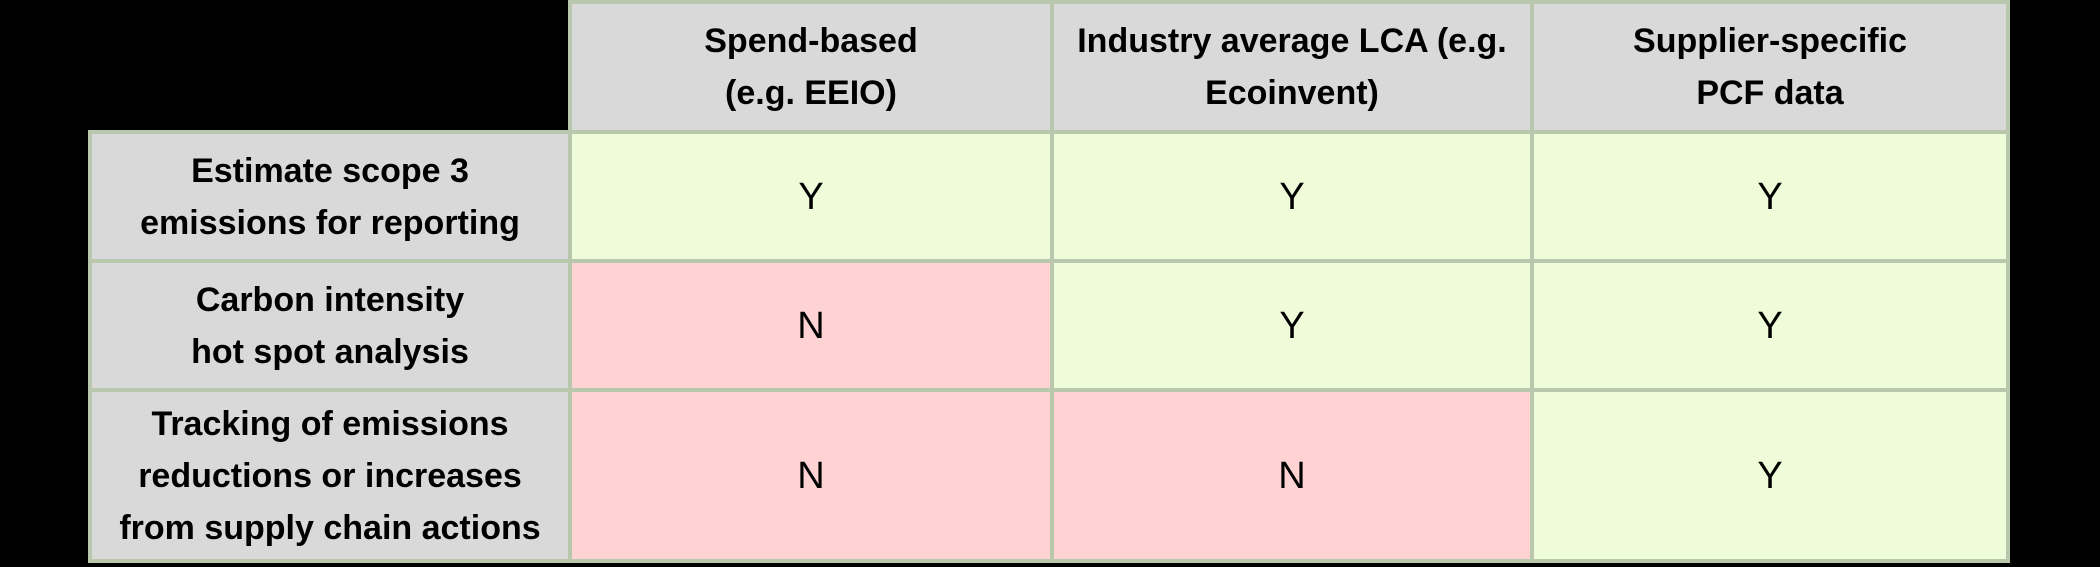  What do you see at coordinates (1770, 475) in the screenshot?
I see `cell-tracking-supplier-pcf: Y` at bounding box center [1770, 475].